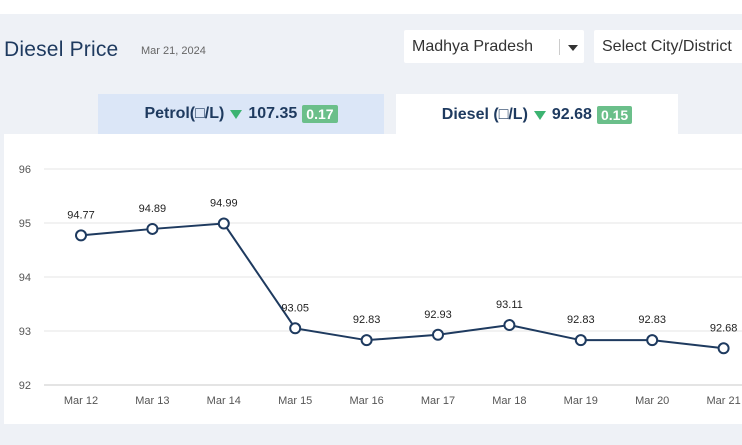  I want to click on data-label: 92.93, so click(438, 315).